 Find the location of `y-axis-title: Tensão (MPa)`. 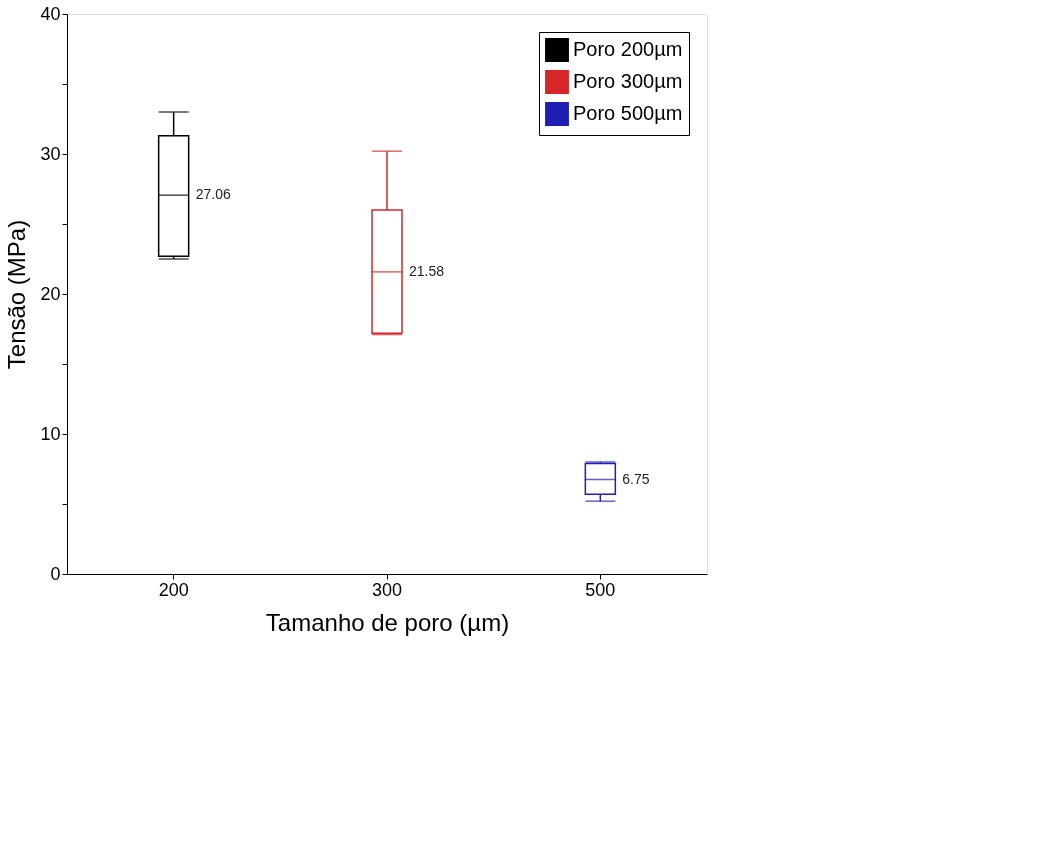

y-axis-title: Tensão (MPa) is located at coordinates (17, 294).